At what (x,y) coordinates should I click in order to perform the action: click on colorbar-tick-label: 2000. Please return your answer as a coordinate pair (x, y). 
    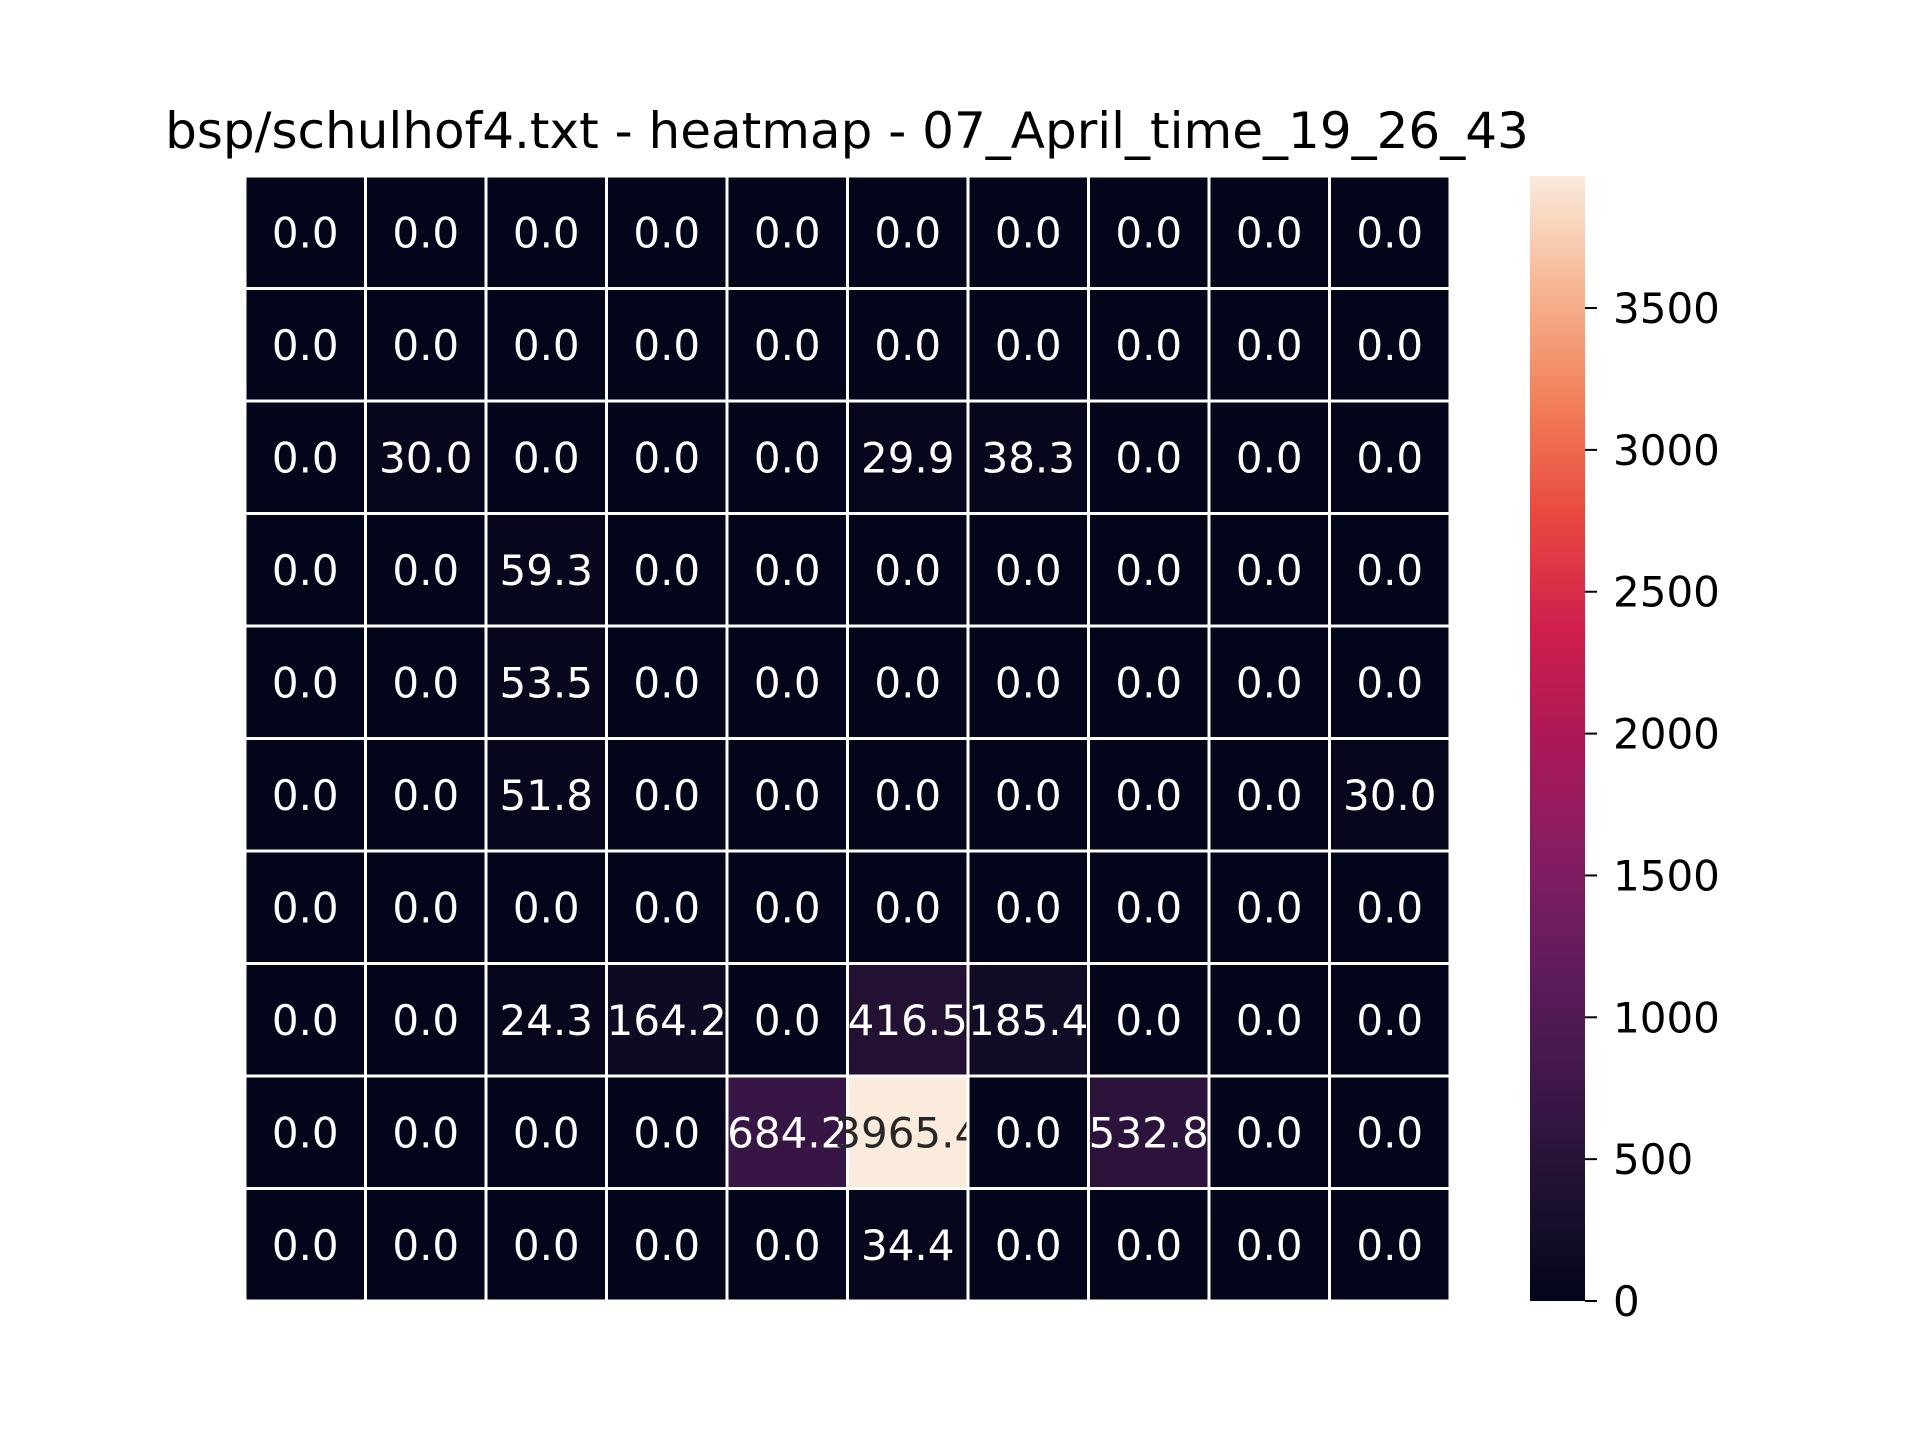
    Looking at the image, I should click on (1666, 734).